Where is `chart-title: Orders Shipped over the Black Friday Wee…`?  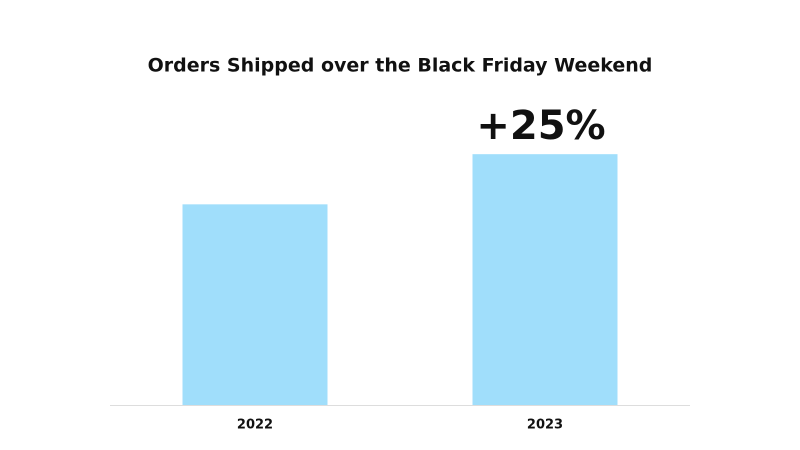
chart-title: Orders Shipped over the Black Friday Wee… is located at coordinates (400, 66).